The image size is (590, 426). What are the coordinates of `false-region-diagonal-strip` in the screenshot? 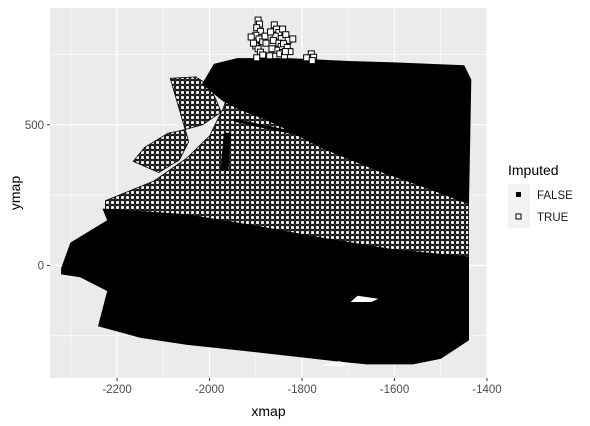 It's located at (338, 140).